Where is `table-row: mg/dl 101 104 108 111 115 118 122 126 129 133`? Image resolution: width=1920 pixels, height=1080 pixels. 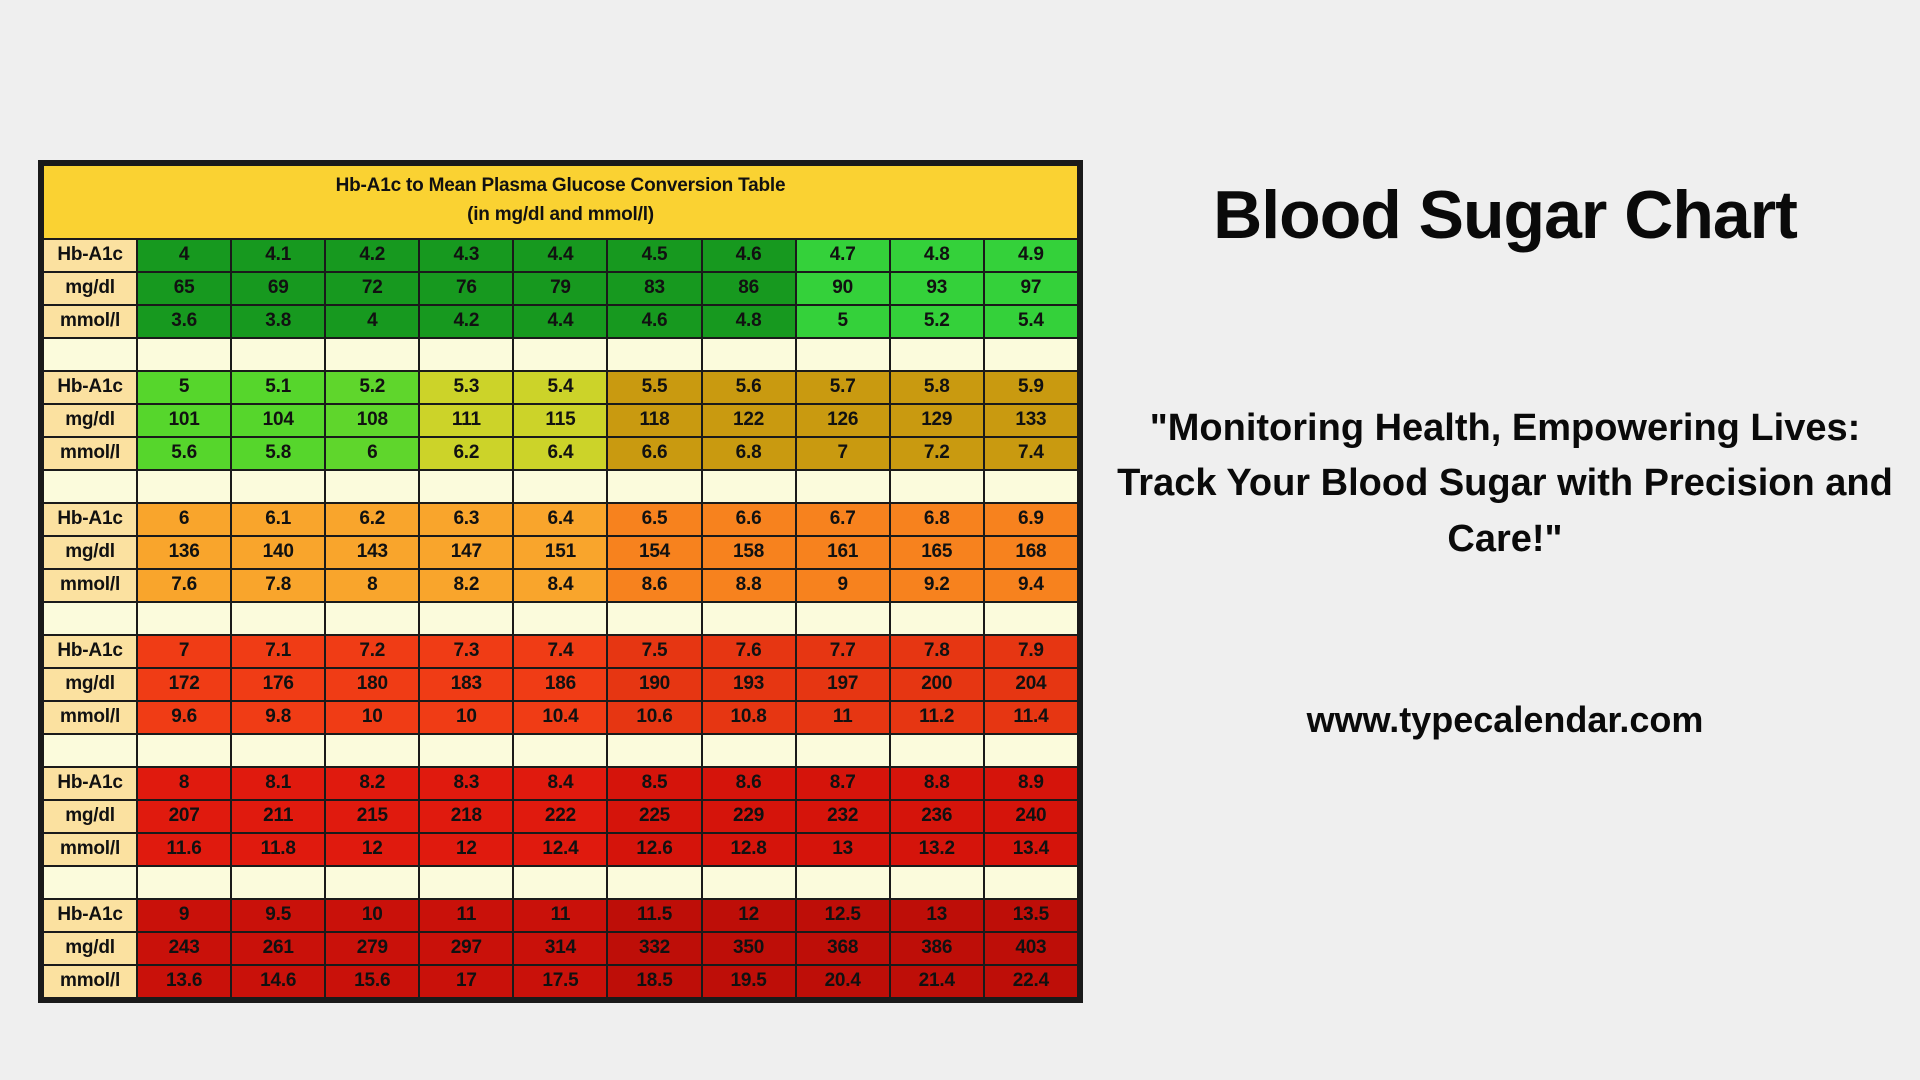
table-row: mg/dl 101 104 108 111 115 118 122 126 129 133 is located at coordinates (560, 420).